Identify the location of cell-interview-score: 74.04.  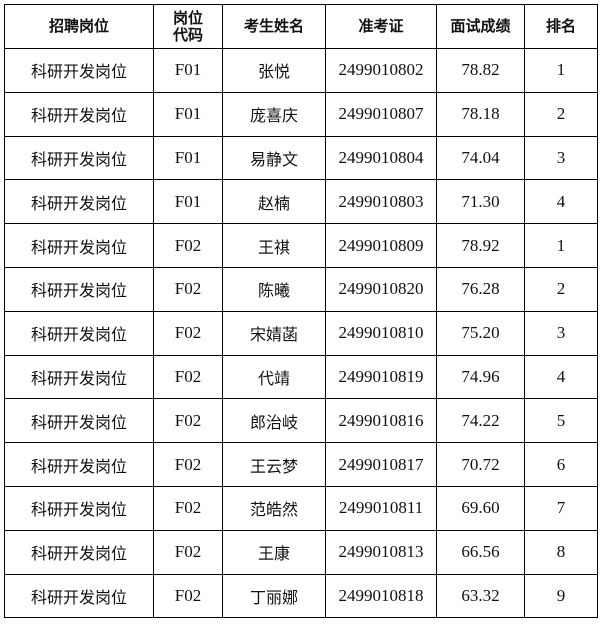
(480, 158).